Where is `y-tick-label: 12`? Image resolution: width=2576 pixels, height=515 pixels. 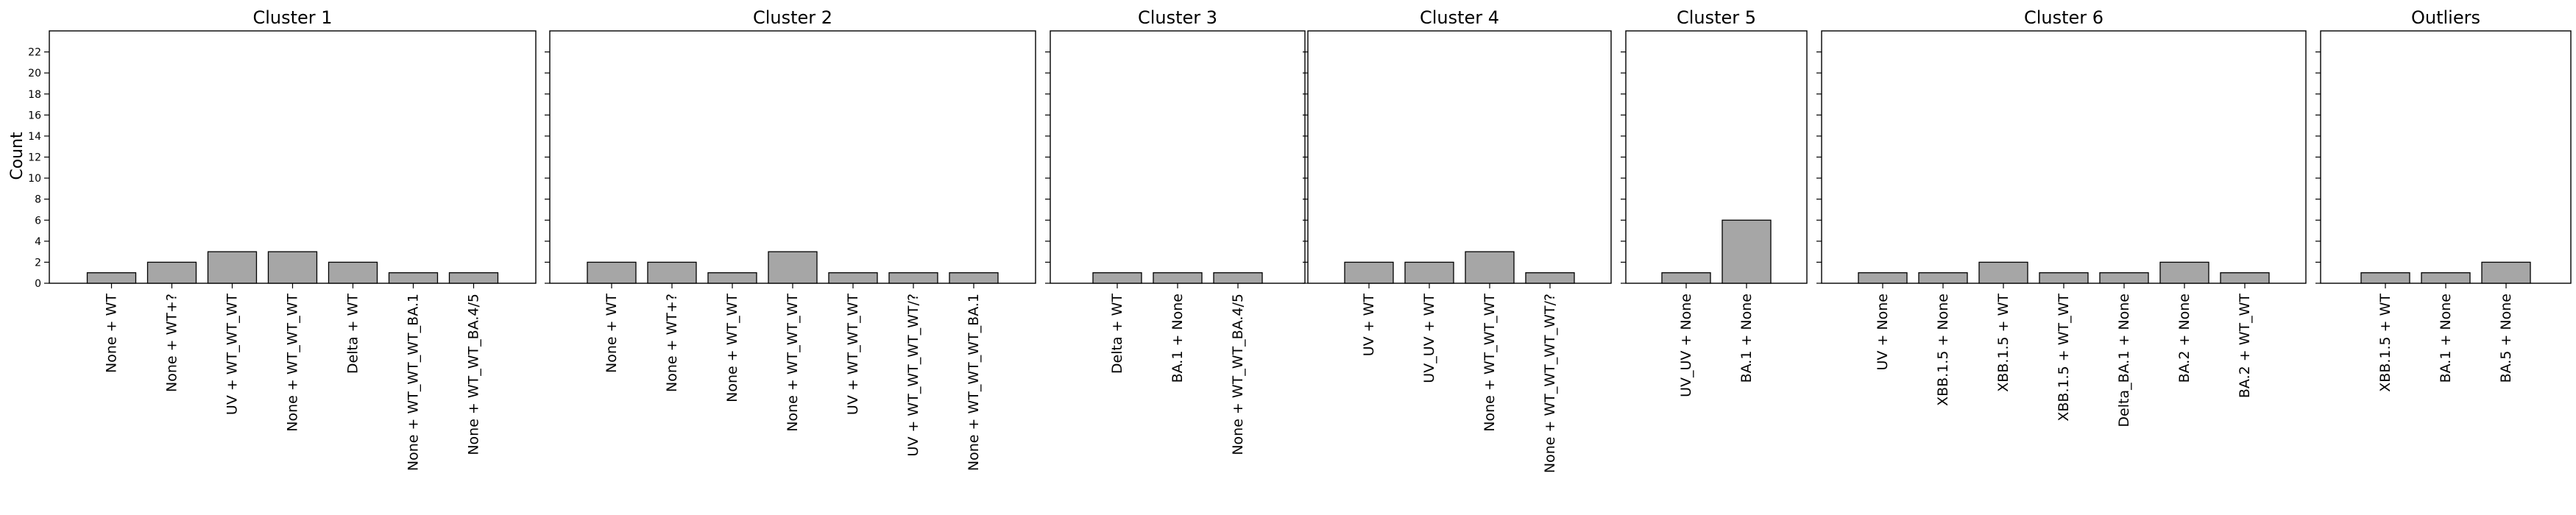
y-tick-label: 12 is located at coordinates (34, 158).